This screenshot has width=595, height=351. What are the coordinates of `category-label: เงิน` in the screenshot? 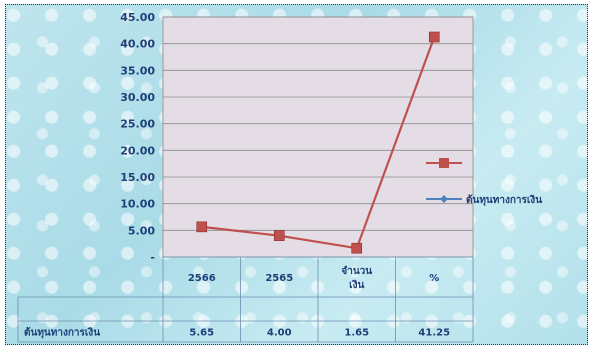 It's located at (356, 285).